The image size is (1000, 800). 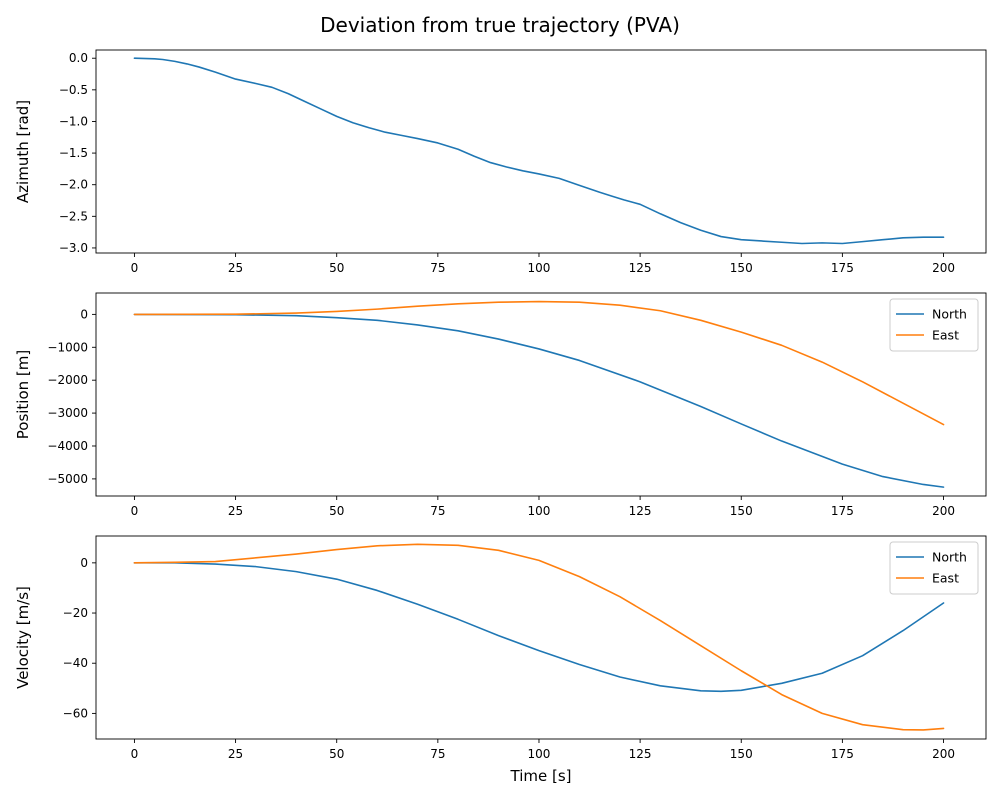 I want to click on y-tick-label: −0.5, so click(x=73, y=90).